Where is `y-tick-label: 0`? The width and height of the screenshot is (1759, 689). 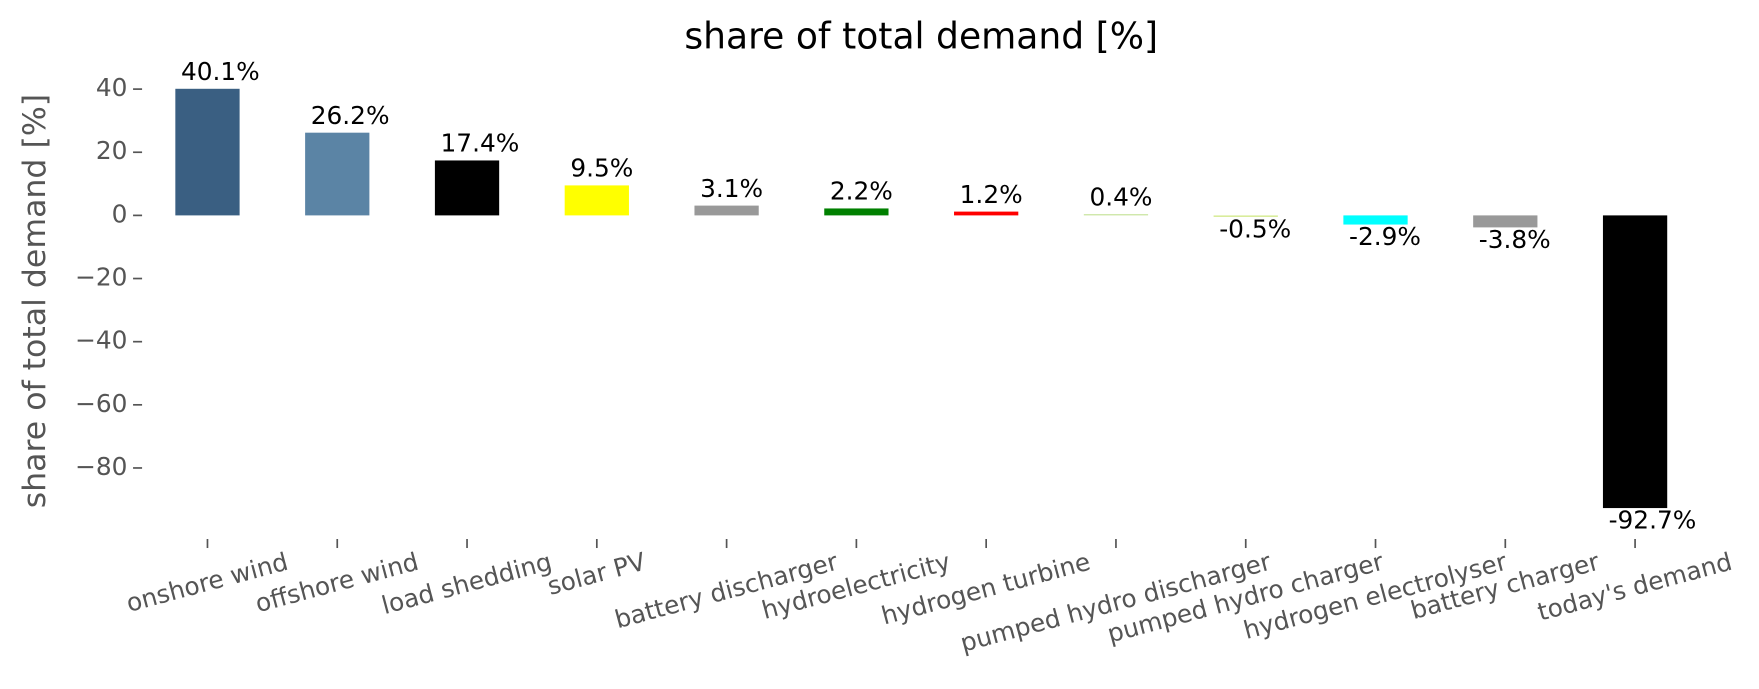
y-tick-label: 0 is located at coordinates (120, 213).